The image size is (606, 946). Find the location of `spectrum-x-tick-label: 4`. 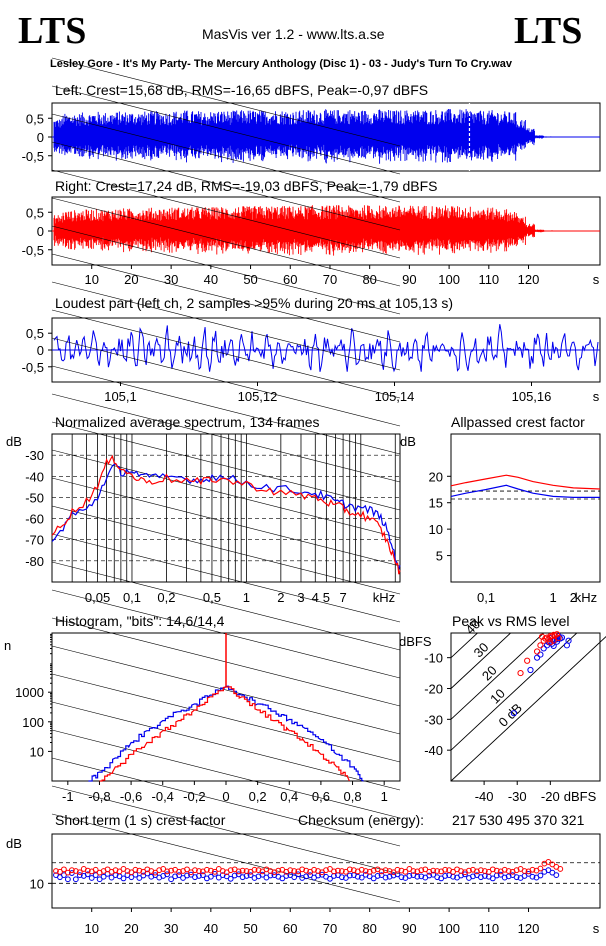

spectrum-x-tick-label: 4 is located at coordinates (315, 597).